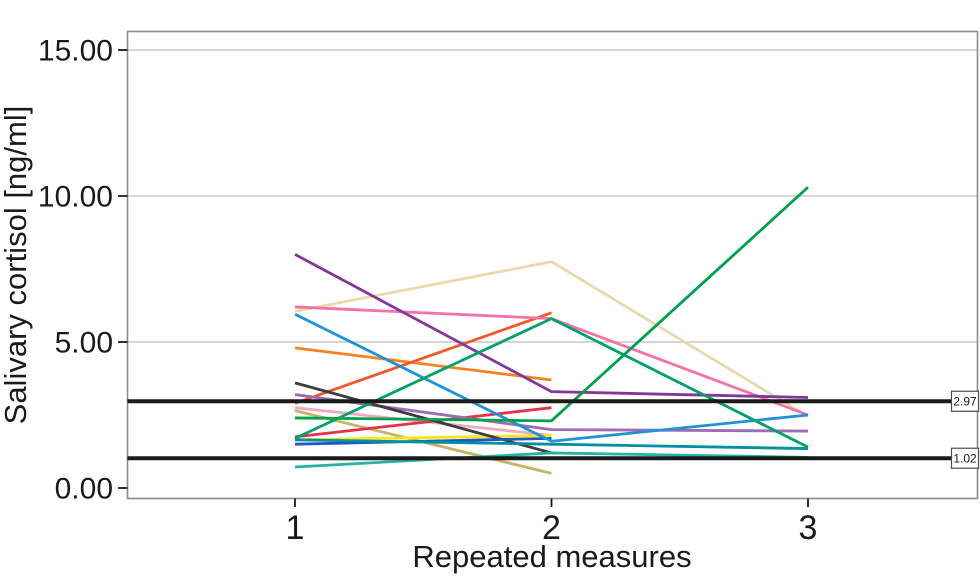  I want to click on x-tick-label: 1, so click(295, 528).